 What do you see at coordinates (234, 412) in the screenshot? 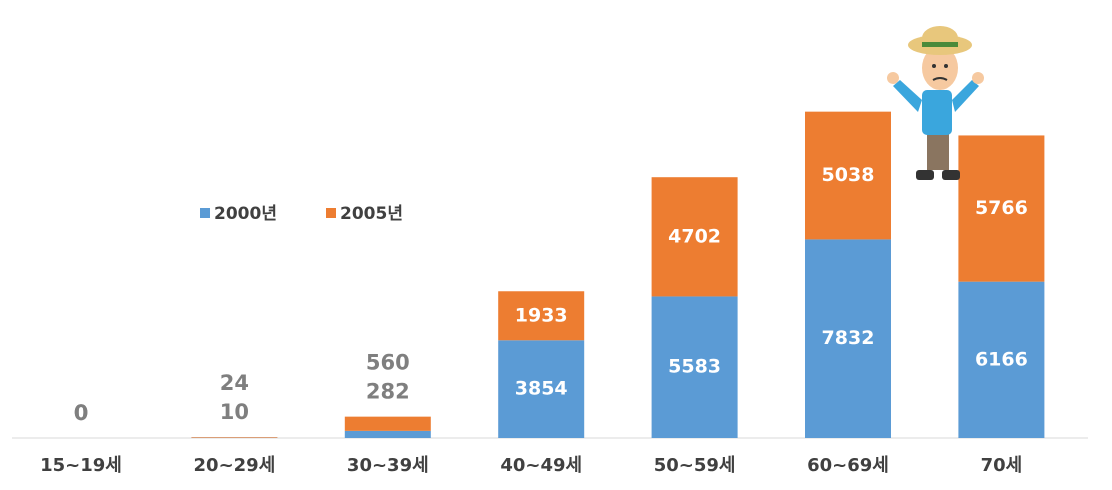
I see `value-label: 10` at bounding box center [234, 412].